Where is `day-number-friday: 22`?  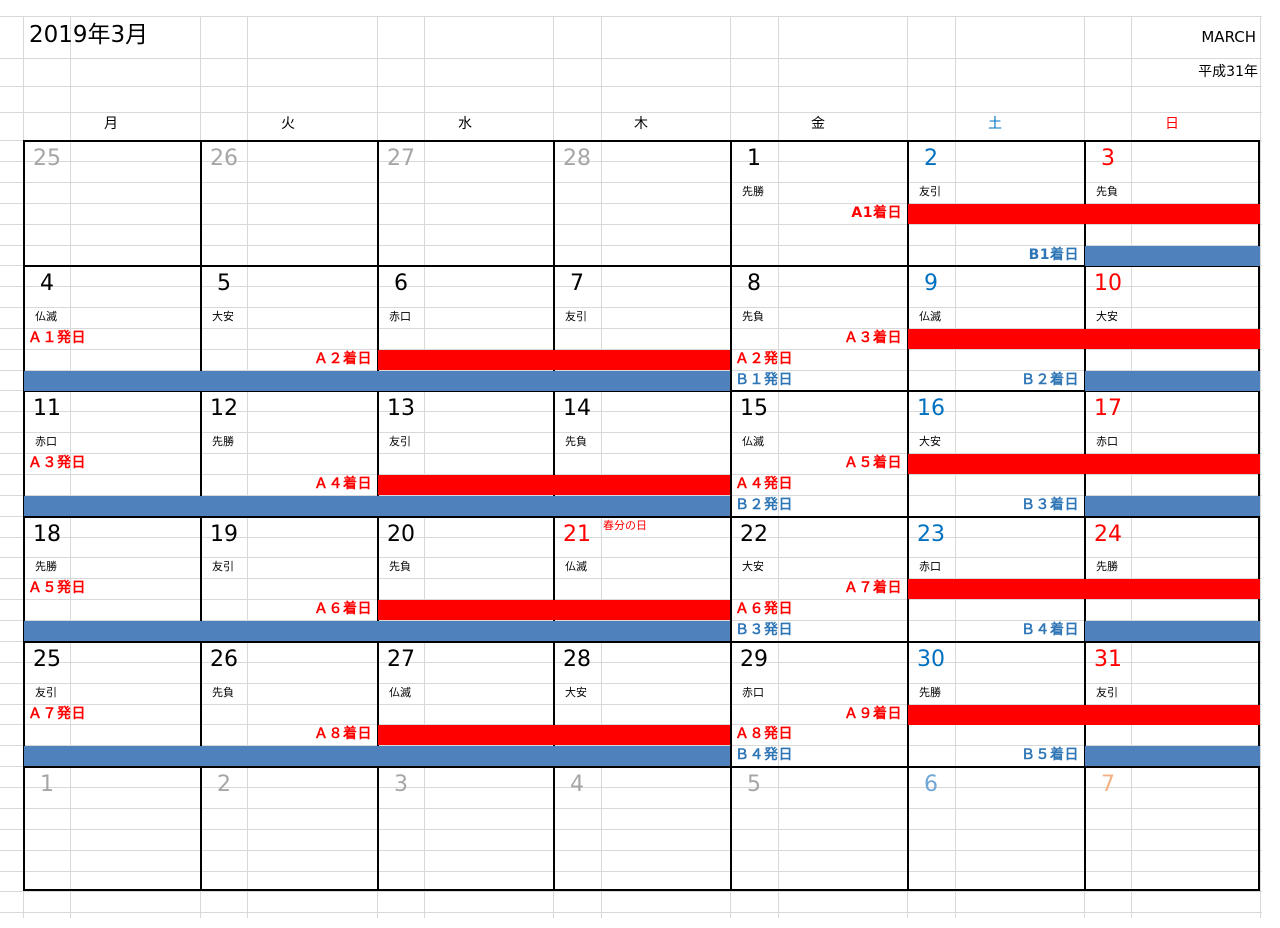 day-number-friday: 22 is located at coordinates (754, 534).